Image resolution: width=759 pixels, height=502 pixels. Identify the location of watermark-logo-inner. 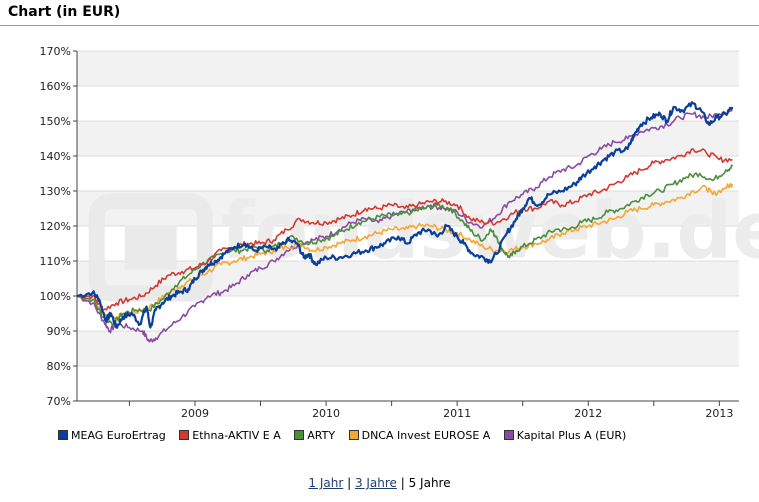
(150, 247).